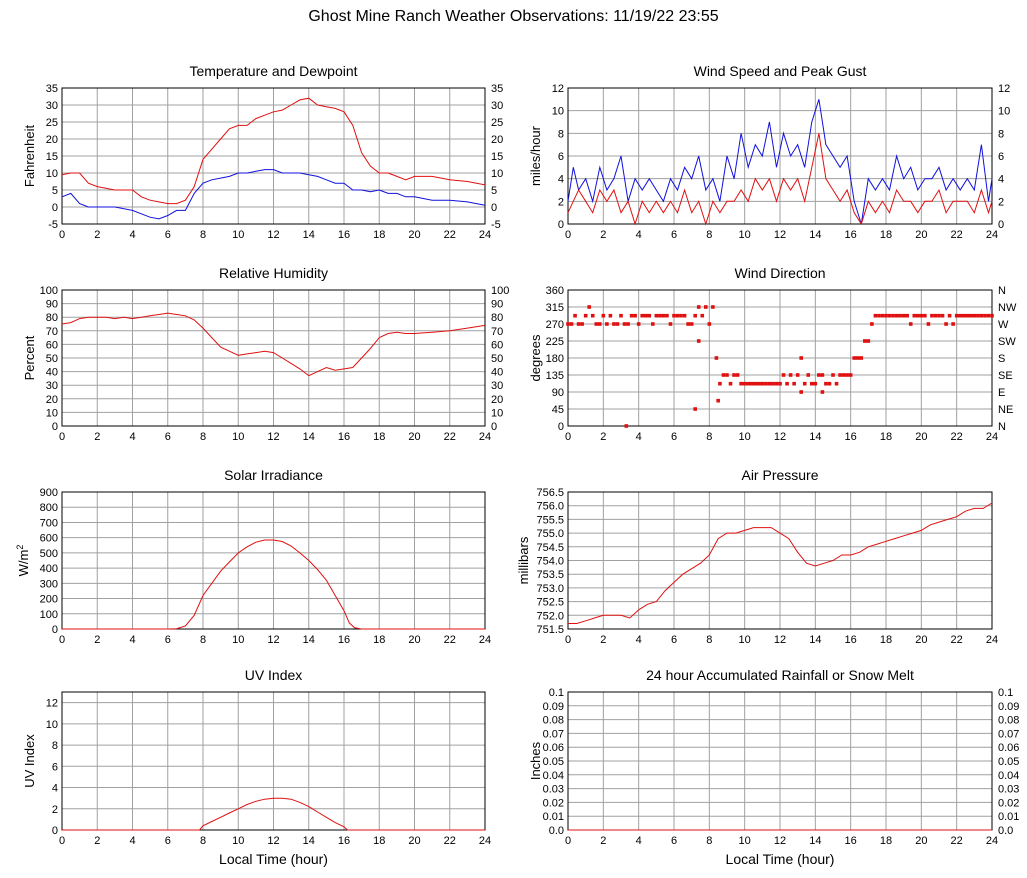 The height and width of the screenshot is (878, 1027). What do you see at coordinates (639, 437) in the screenshot?
I see `x-tick-label: 4` at bounding box center [639, 437].